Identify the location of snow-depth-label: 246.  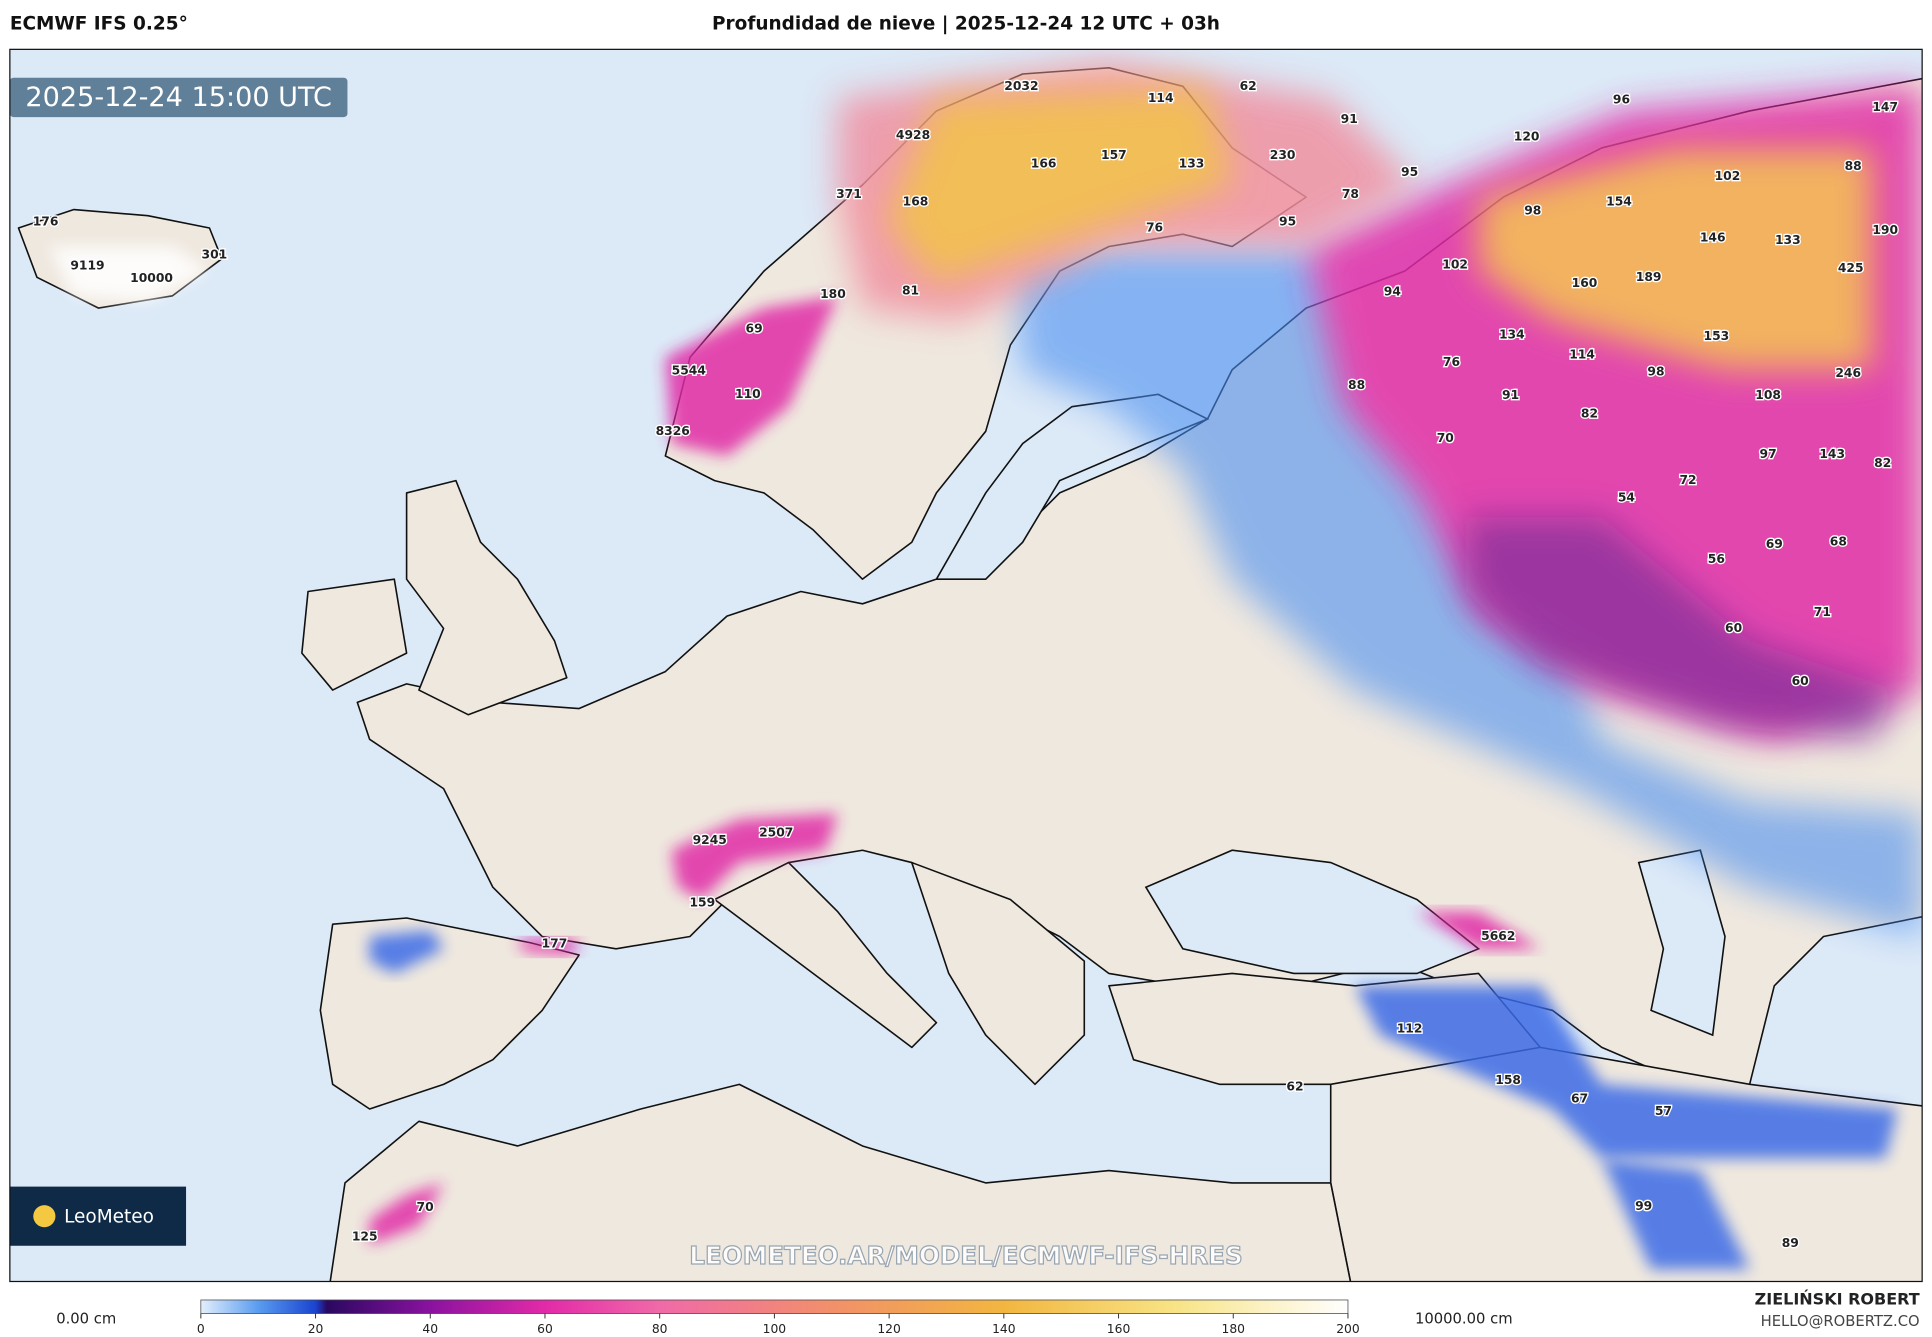
(1848, 373).